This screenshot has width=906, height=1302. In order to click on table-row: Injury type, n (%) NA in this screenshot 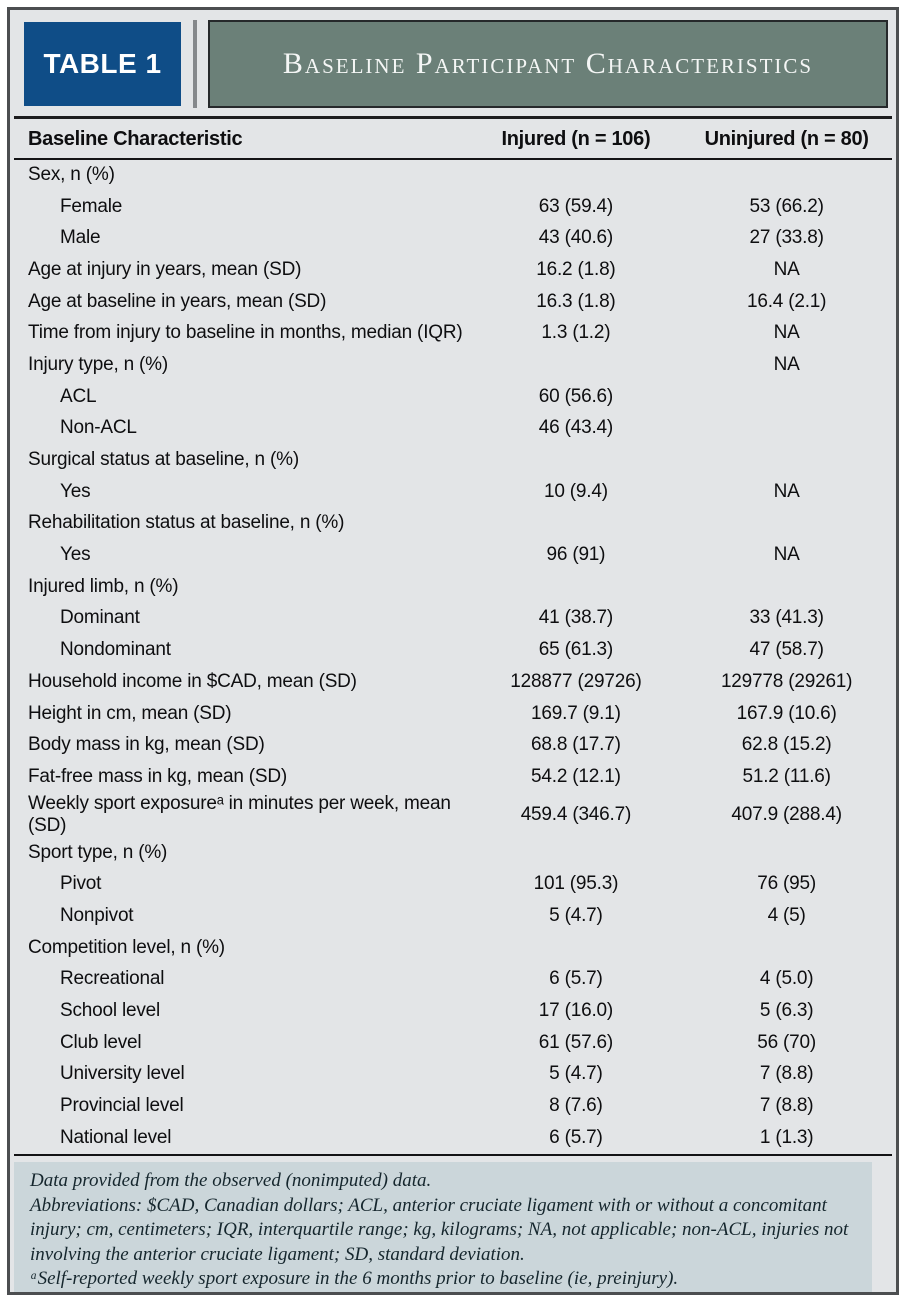, I will do `click(453, 365)`.